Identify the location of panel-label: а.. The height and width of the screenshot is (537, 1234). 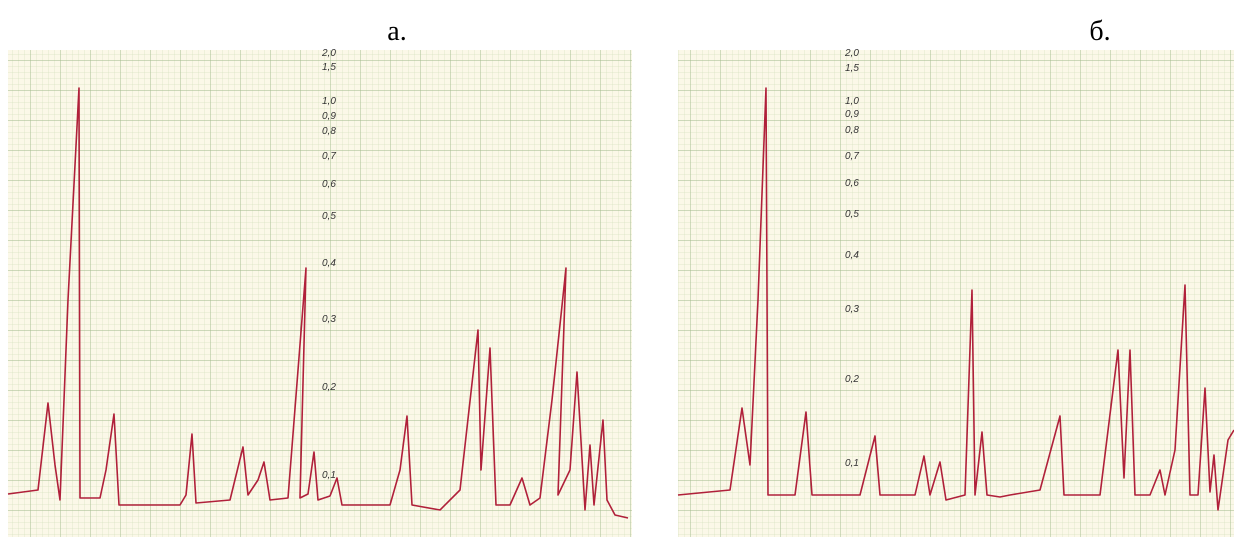
(396, 31).